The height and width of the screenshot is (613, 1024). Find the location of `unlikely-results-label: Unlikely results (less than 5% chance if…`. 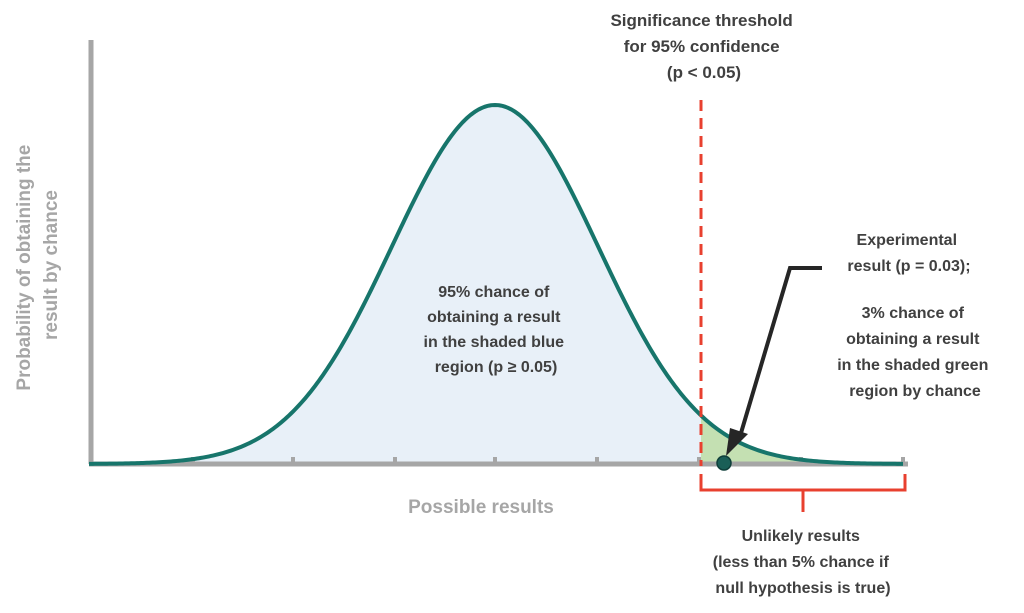

unlikely-results-label: Unlikely results (less than 5% chance if… is located at coordinates (803, 562).